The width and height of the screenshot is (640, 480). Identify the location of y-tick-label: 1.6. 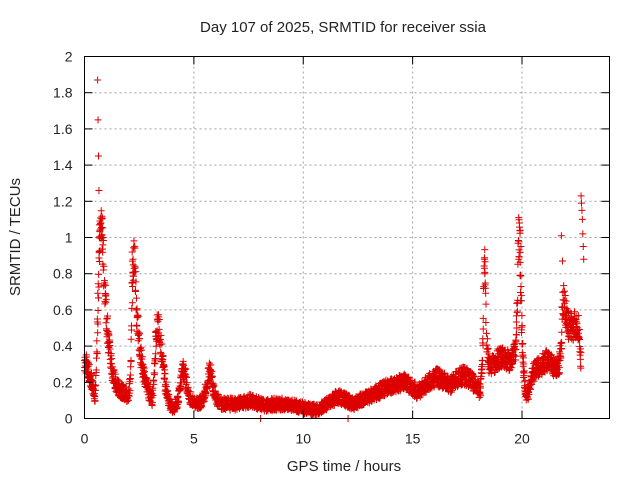
(63, 129).